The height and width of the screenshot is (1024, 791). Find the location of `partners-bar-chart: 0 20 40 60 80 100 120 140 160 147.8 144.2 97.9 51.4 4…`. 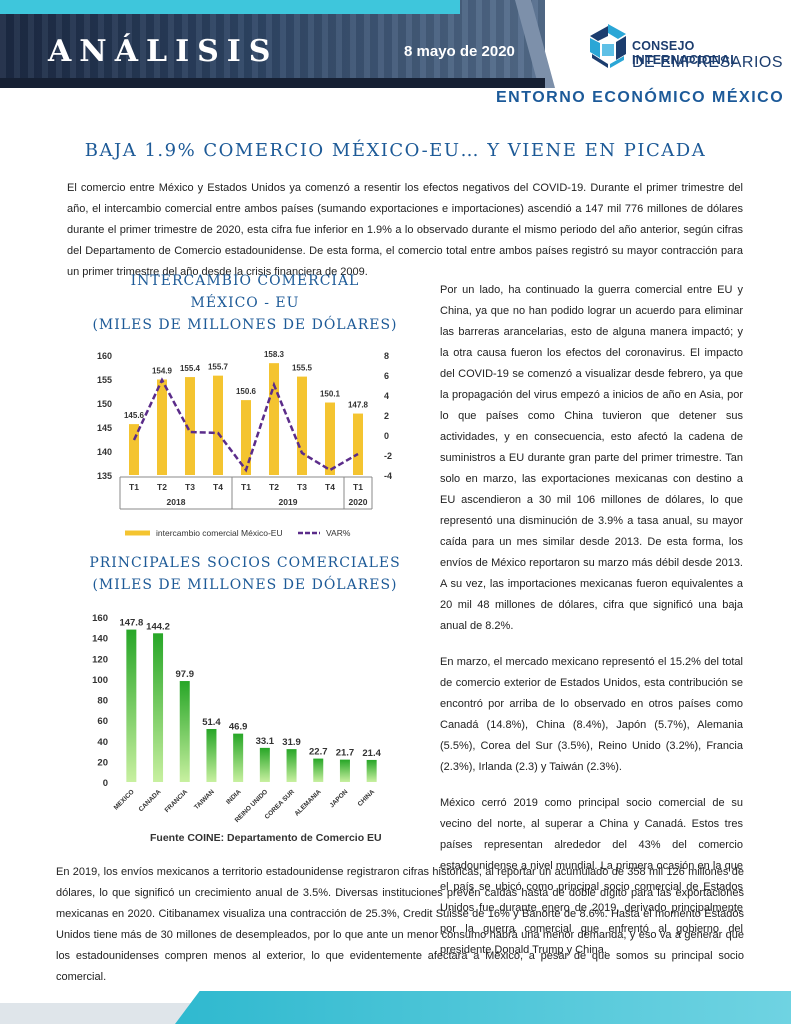

partners-bar-chart: 0 20 40 60 80 100 120 140 160 147.8 144.2 97.9 51.4 4… is located at coordinates (236, 718).